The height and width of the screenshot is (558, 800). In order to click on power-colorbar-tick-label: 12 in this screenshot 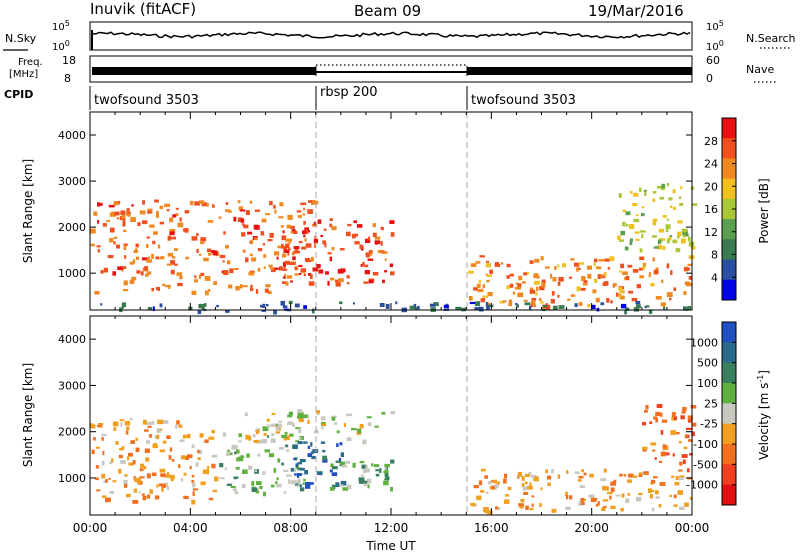, I will do `click(711, 232)`.